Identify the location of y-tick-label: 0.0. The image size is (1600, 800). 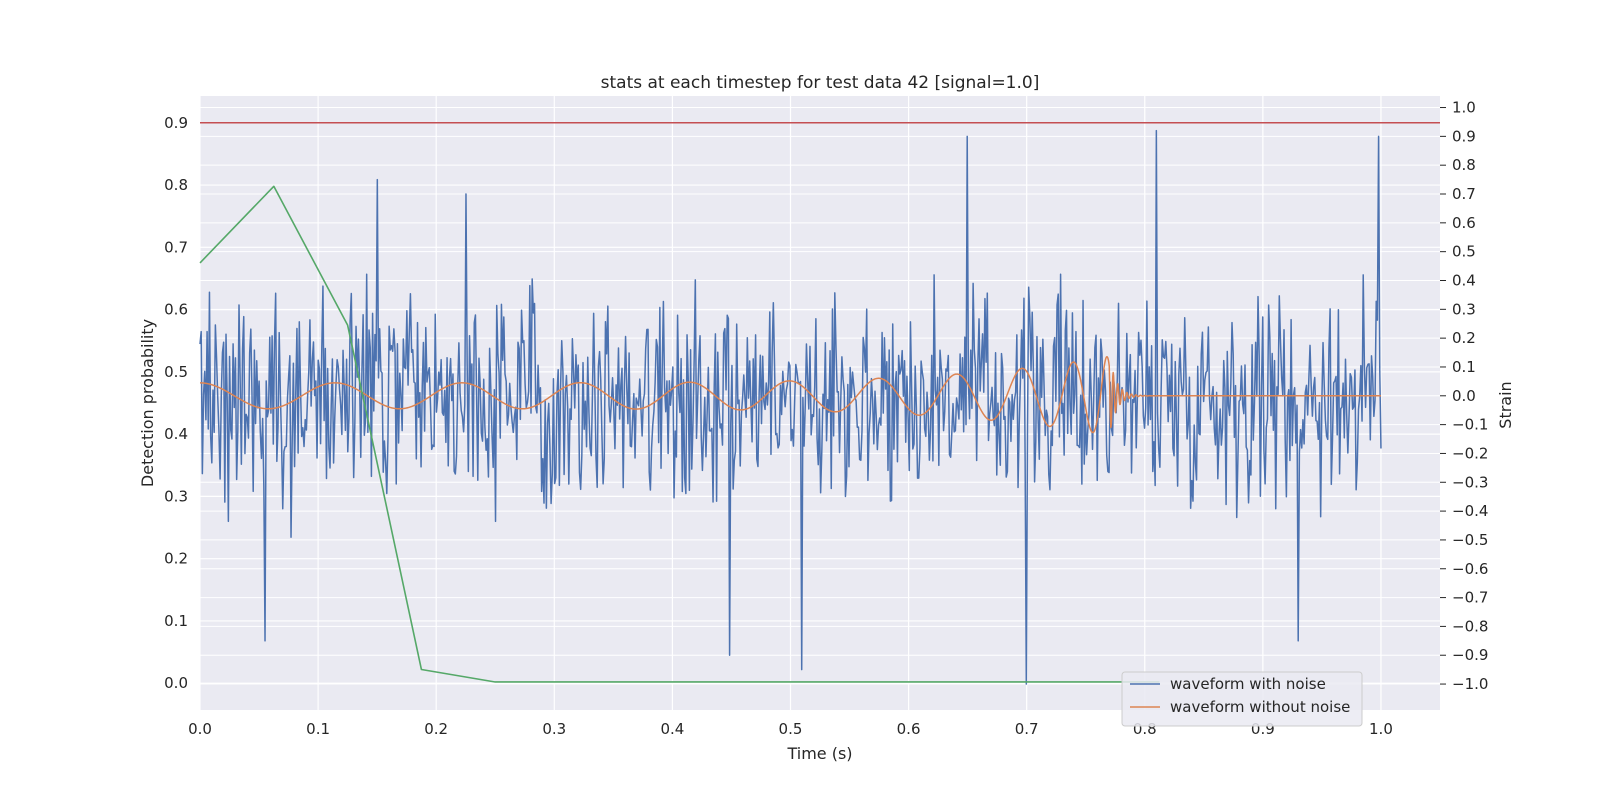
(176, 683).